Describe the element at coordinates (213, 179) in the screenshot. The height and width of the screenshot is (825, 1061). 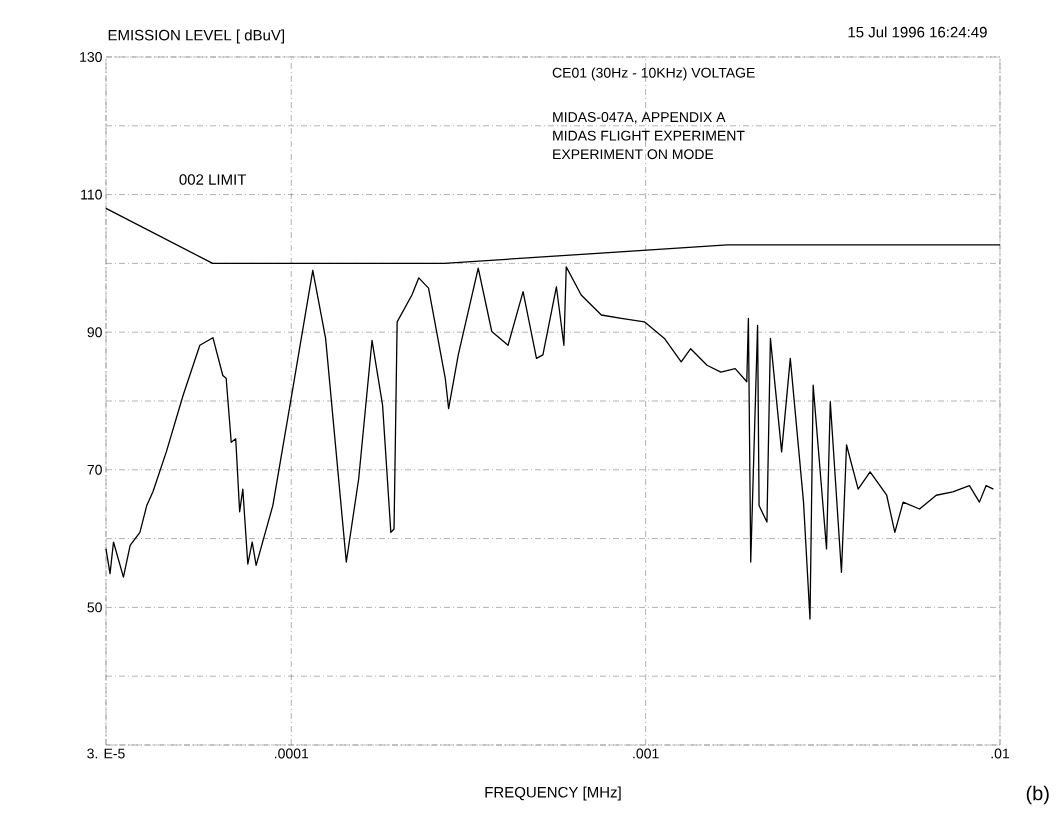
I see `text: 002 LIMIT` at that location.